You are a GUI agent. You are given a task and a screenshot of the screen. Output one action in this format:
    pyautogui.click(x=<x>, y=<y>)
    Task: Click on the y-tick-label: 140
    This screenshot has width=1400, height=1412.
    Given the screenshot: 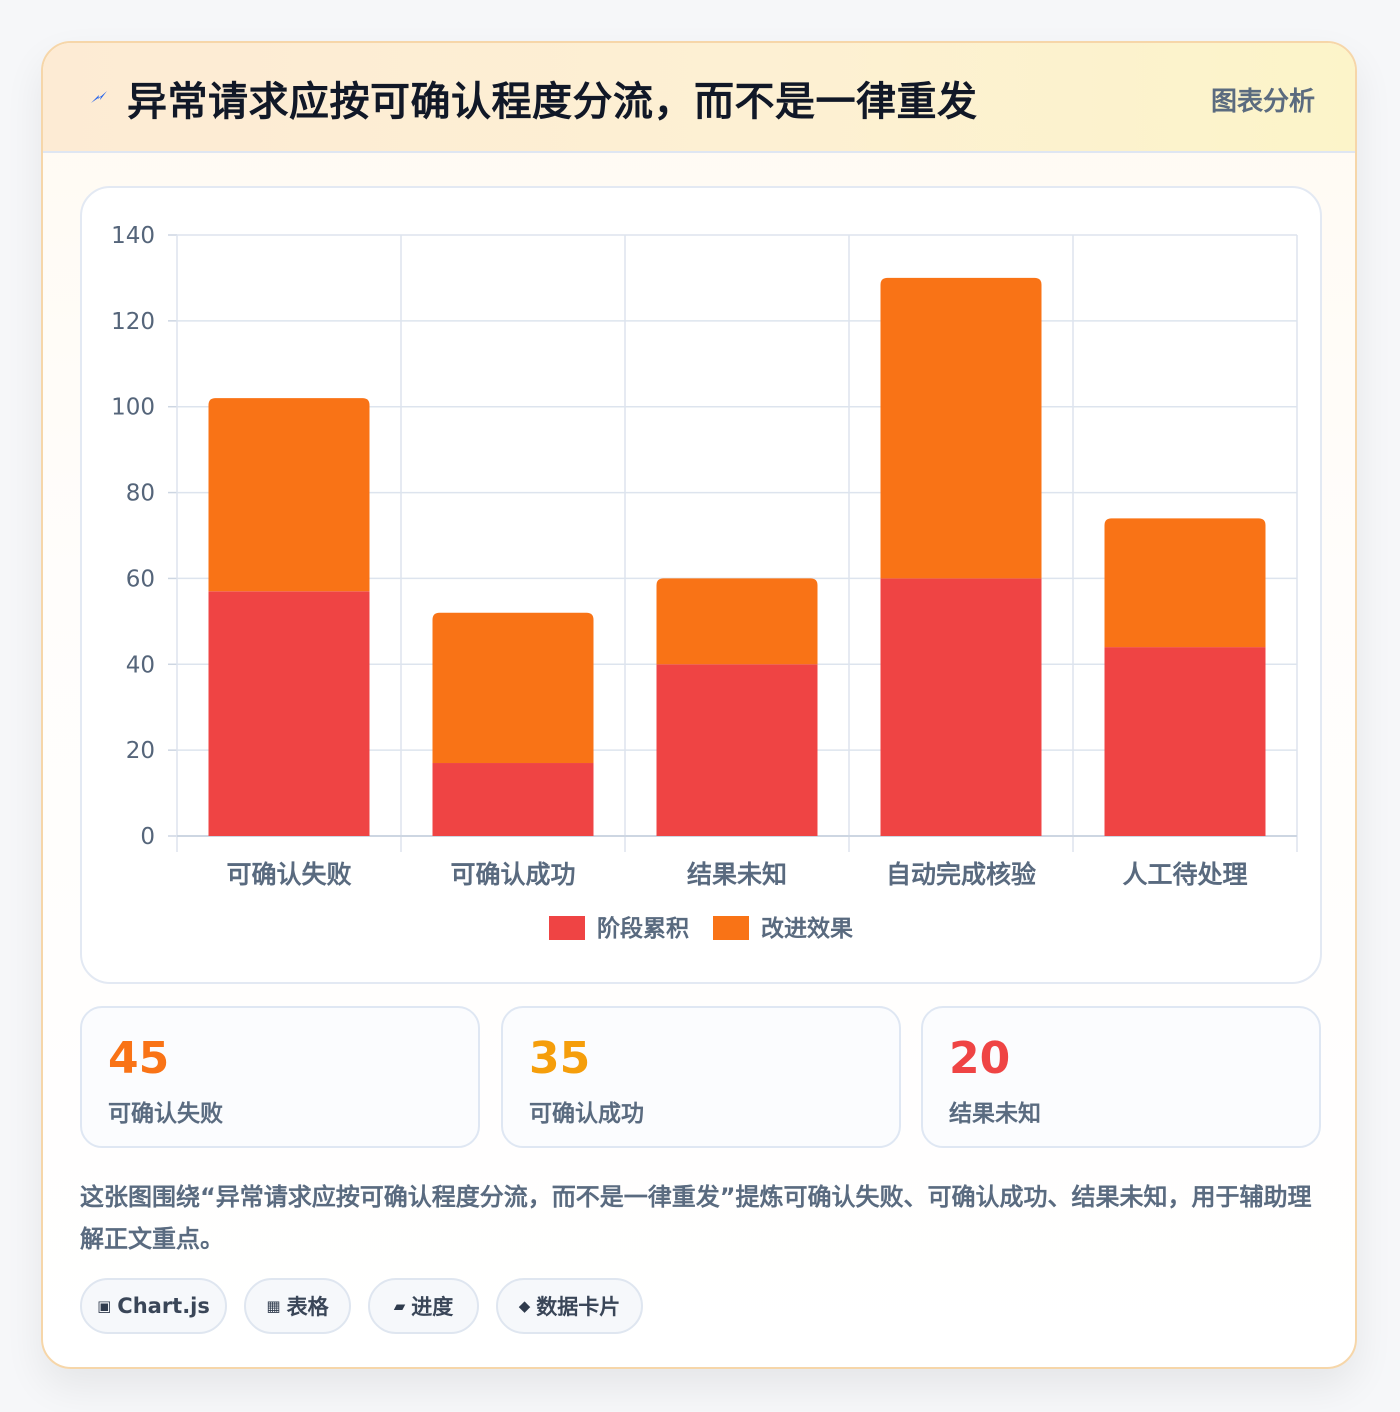 What is the action you would take?
    pyautogui.click(x=133, y=236)
    